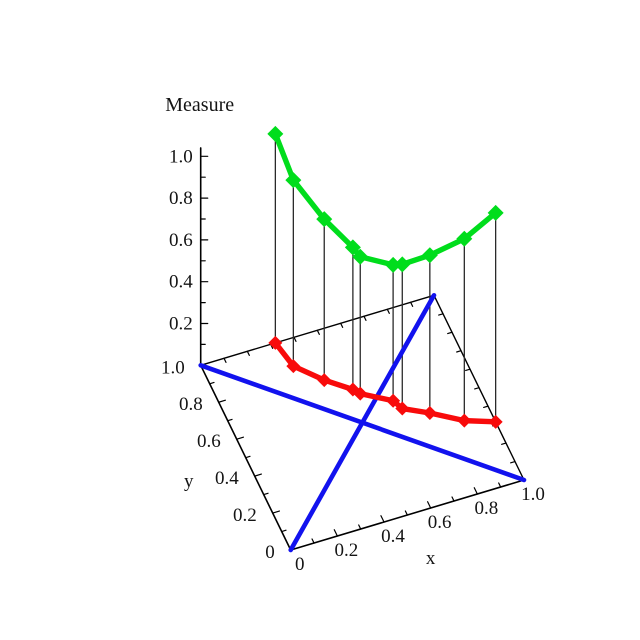  What do you see at coordinates (346, 550) in the screenshot?
I see `x-tick-label-0.2: 0.2` at bounding box center [346, 550].